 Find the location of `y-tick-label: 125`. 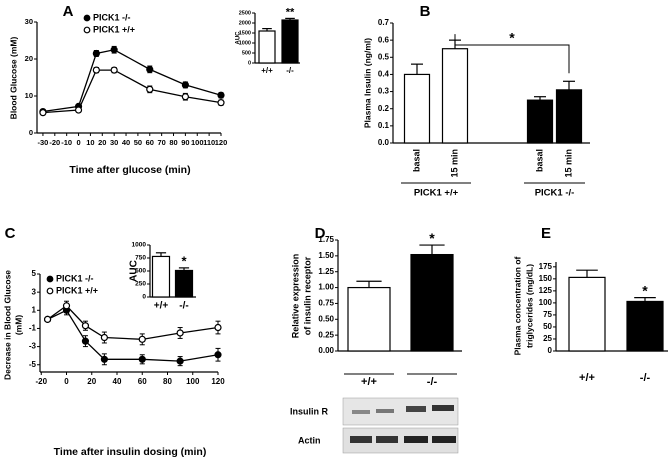

y-tick-label: 125 is located at coordinates (546, 290).